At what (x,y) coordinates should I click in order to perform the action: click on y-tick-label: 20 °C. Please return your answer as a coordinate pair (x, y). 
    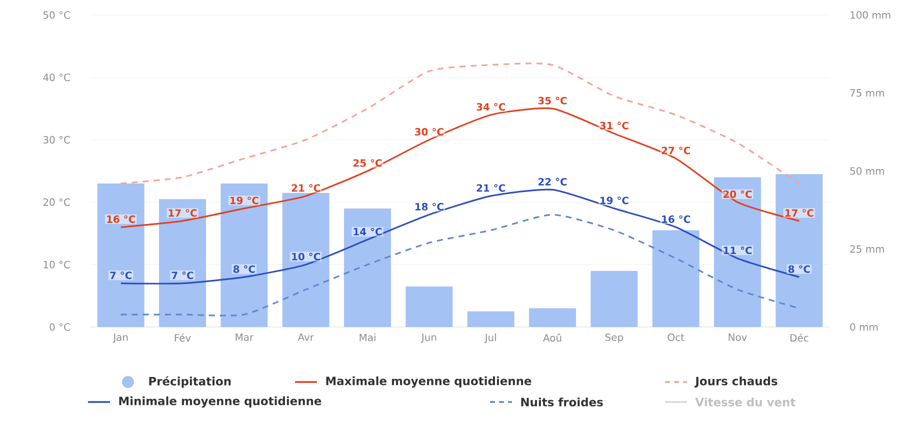
    Looking at the image, I should click on (56, 202).